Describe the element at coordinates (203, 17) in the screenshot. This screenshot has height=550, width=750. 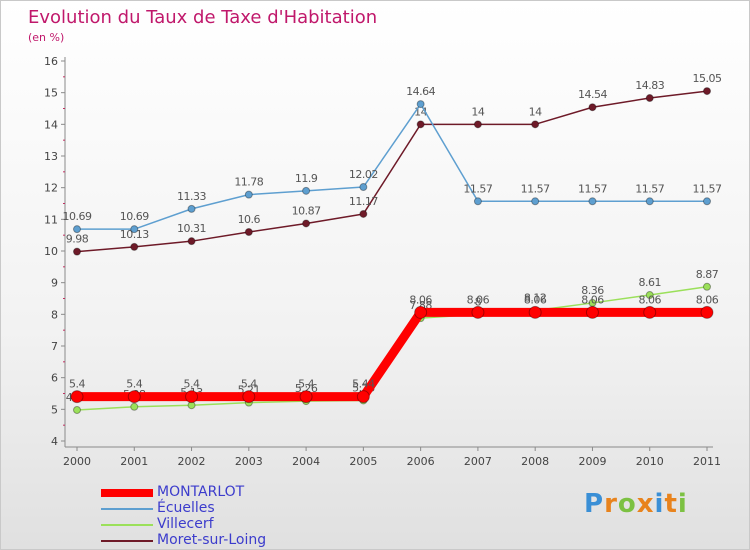
I see `chart-title: Evolution du Taux de Taxe d'Habitation` at that location.